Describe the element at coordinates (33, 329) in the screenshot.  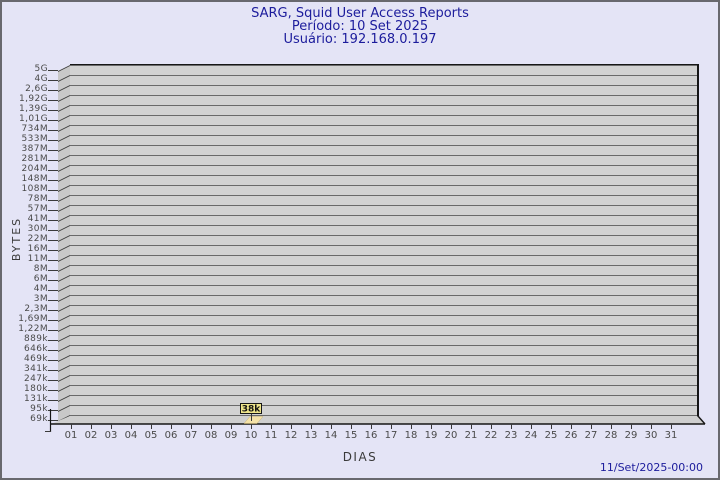
I see `y-tick-label: 1,22M` at that location.